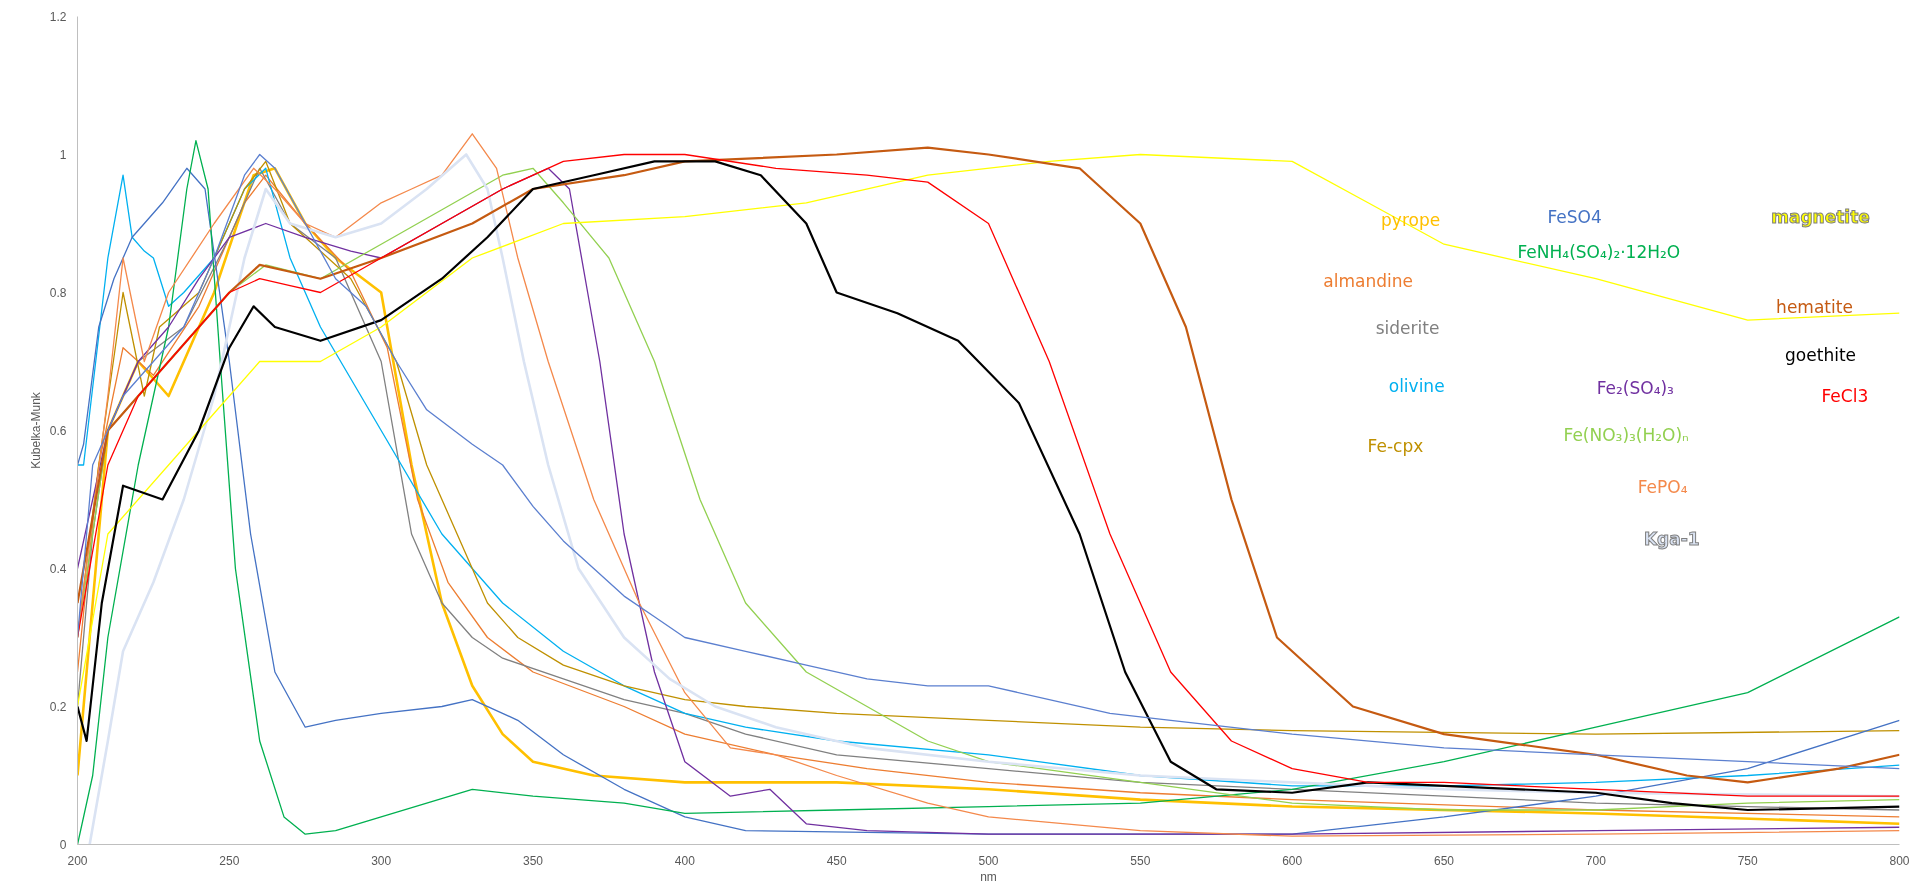 This screenshot has width=1915, height=886. I want to click on text: hematite, so click(1814, 306).